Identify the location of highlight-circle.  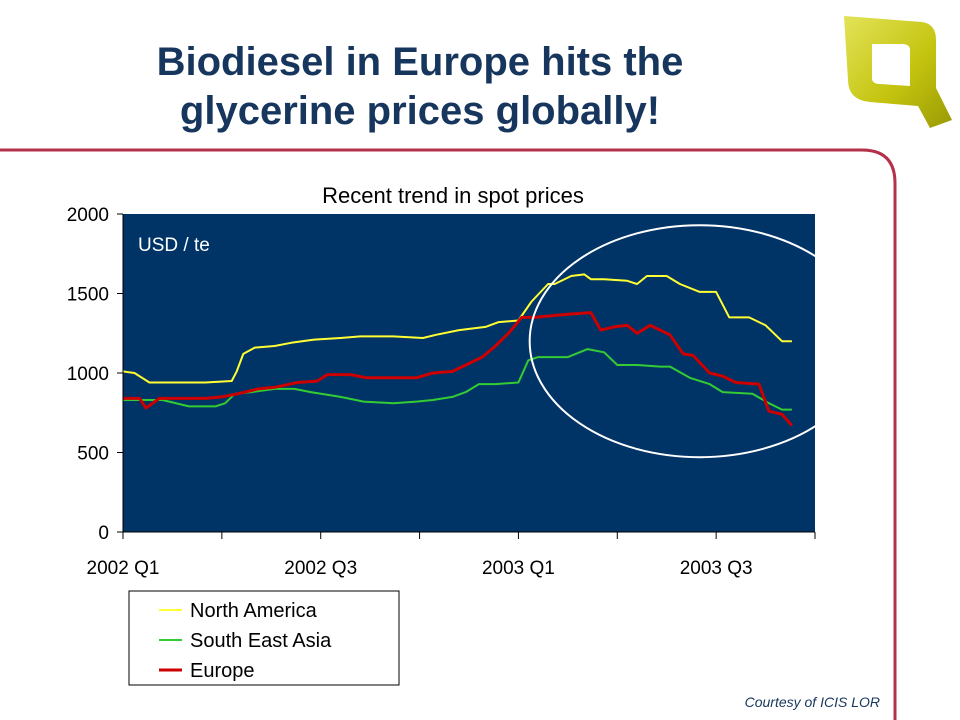
(699, 341).